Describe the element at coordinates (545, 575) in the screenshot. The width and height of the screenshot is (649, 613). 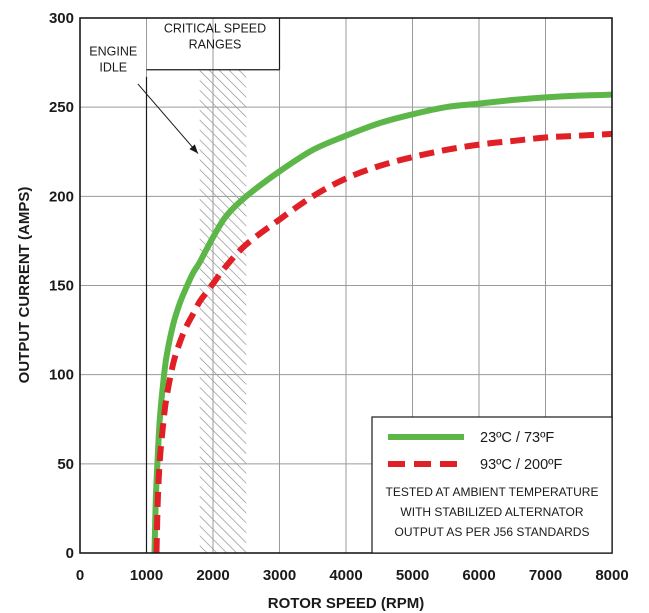
I see `x-tick-label: 7000` at that location.